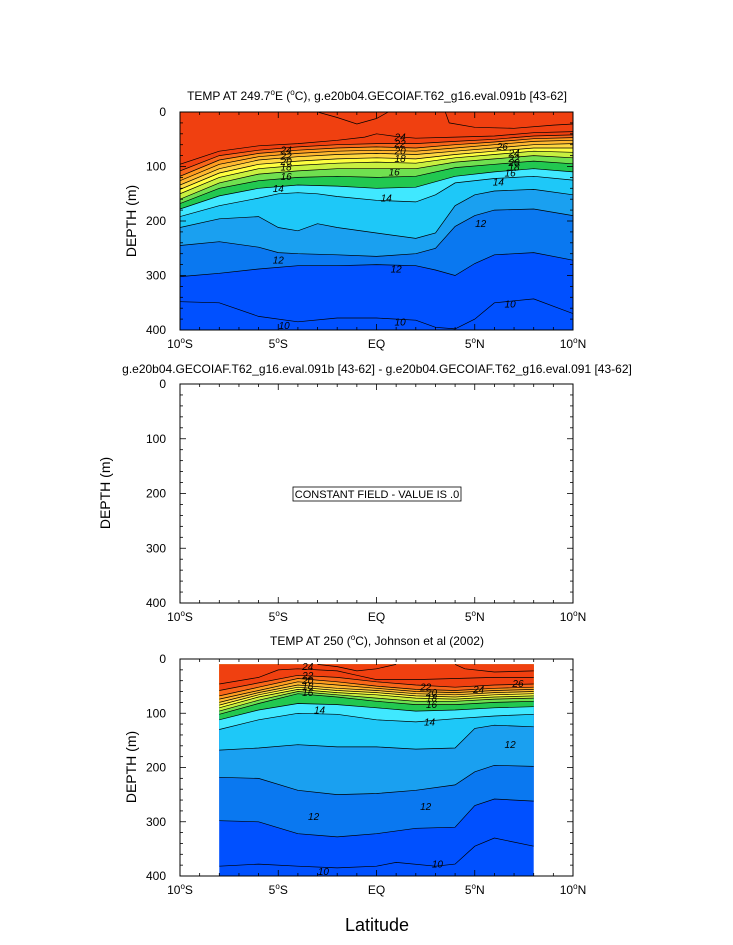 The image size is (733, 945). I want to click on x-axis-label: Latitude, so click(377, 925).